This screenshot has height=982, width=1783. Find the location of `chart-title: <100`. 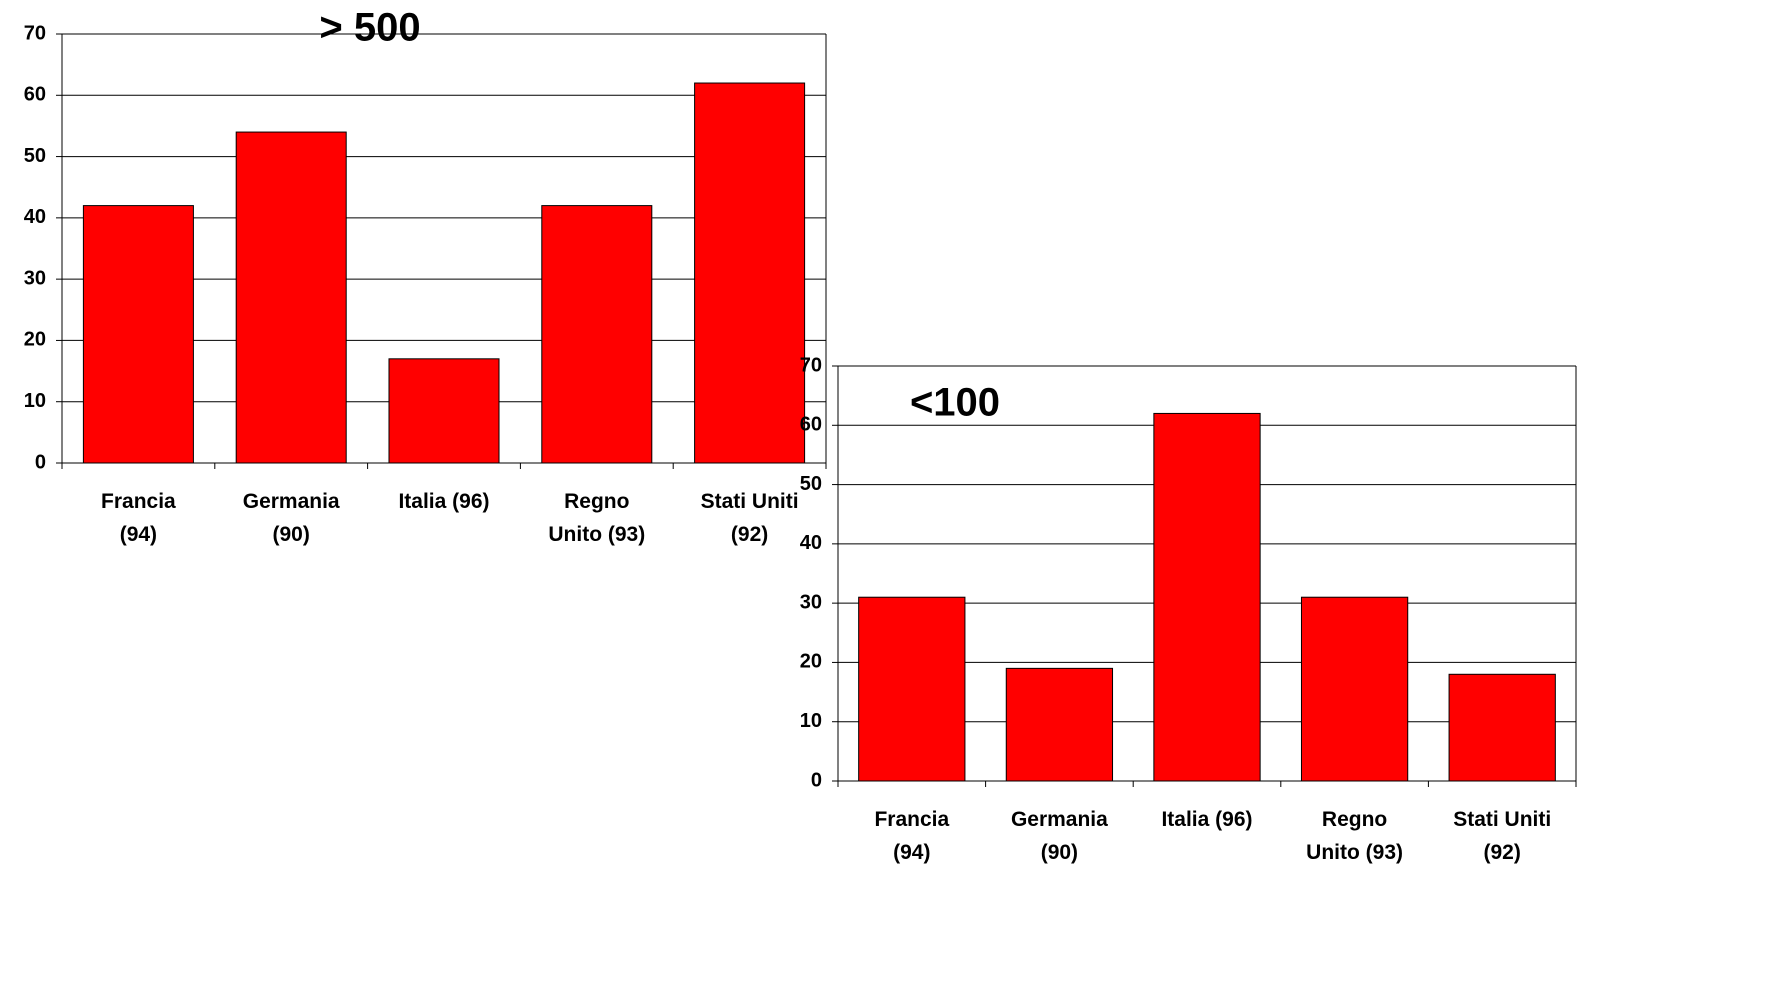

chart-title: <100 is located at coordinates (955, 403).